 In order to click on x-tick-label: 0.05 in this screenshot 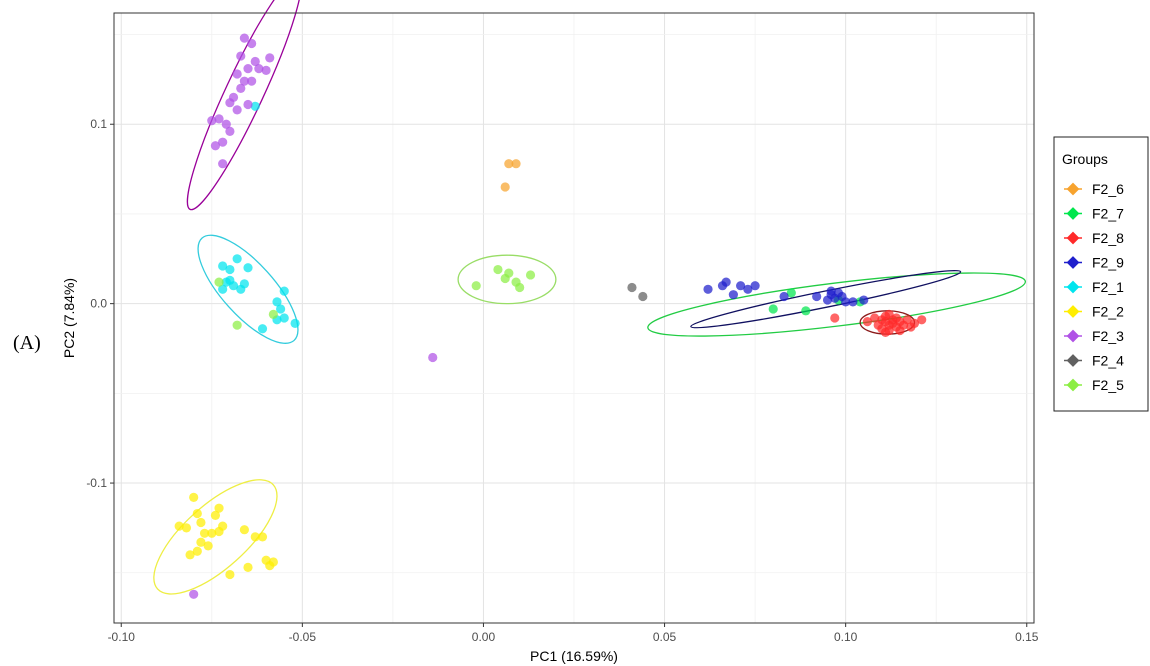, I will do `click(665, 637)`.